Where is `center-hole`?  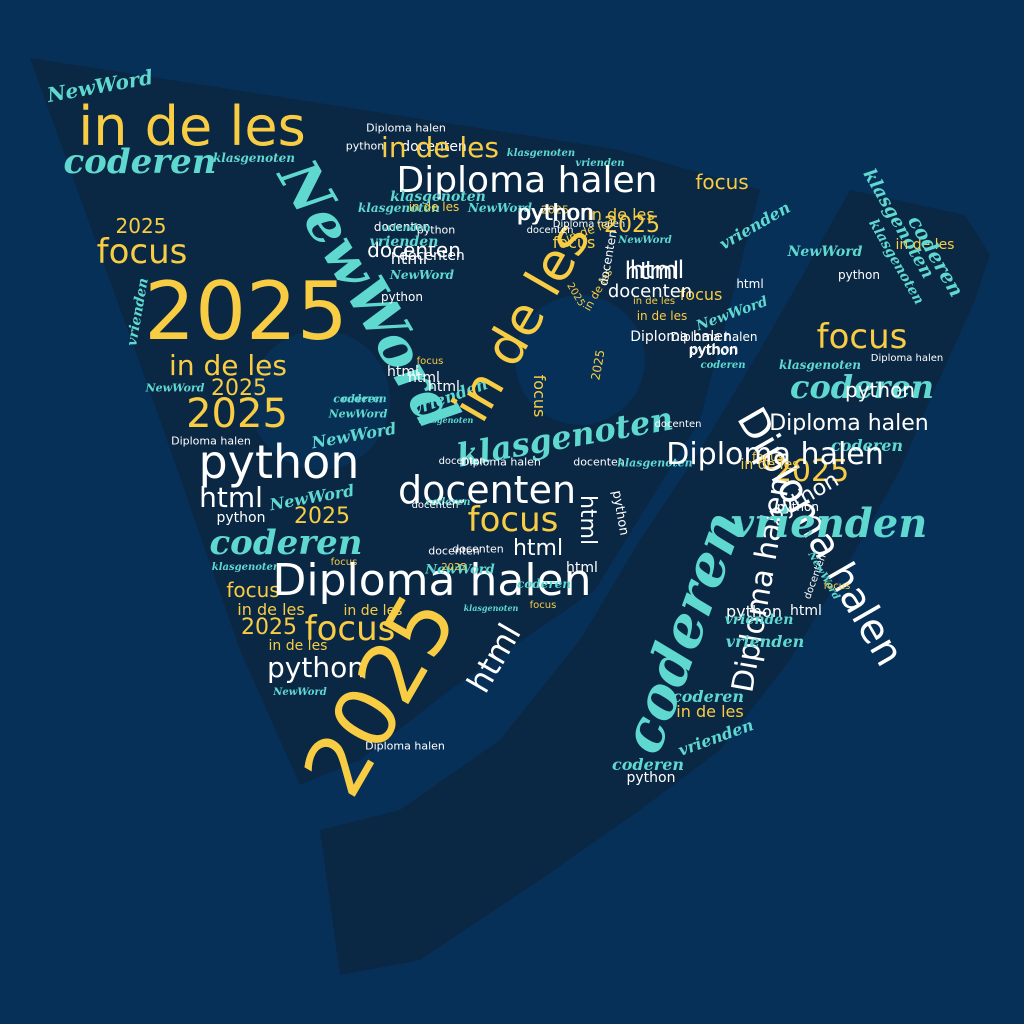
center-hole is located at coordinates (580, 360).